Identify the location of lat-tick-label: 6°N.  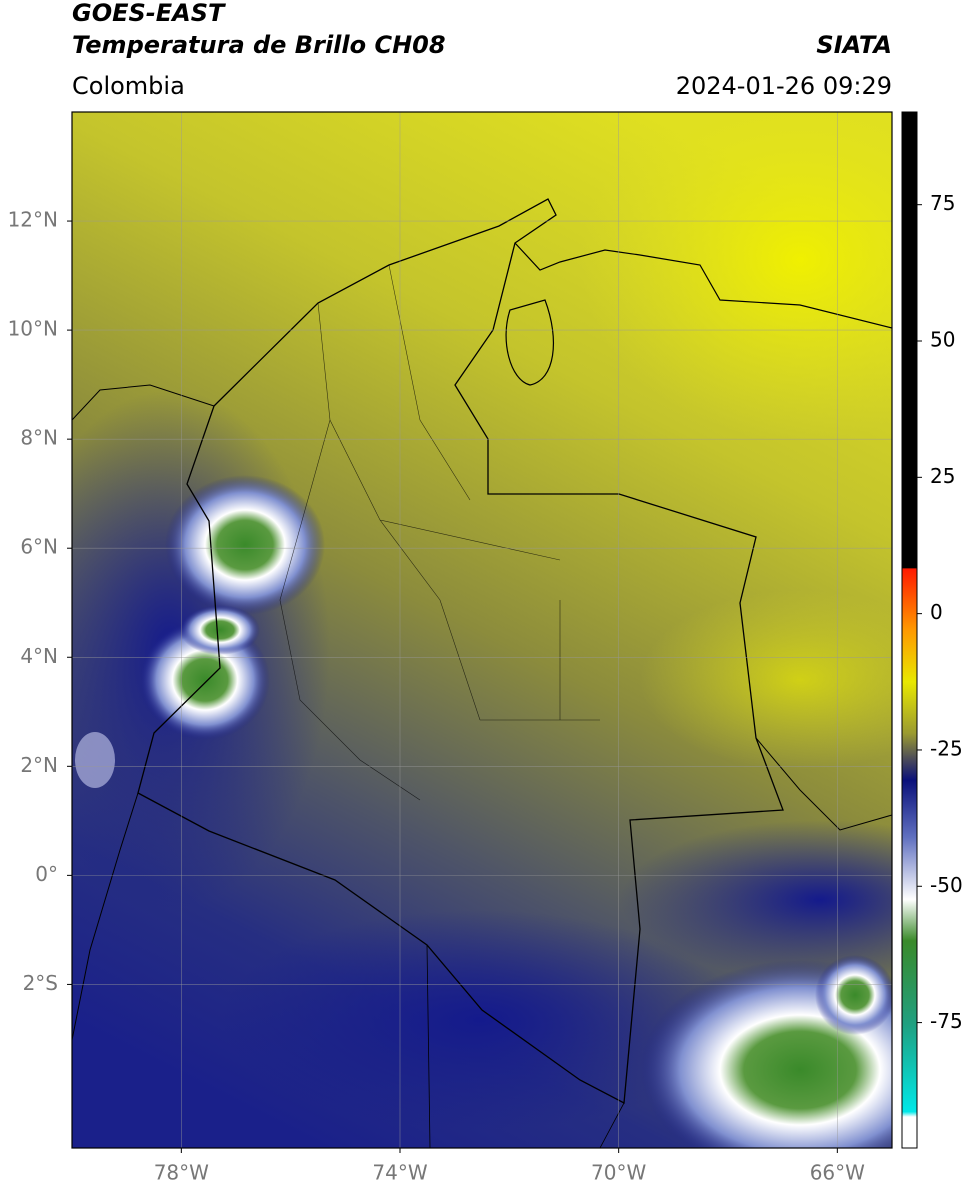
(39, 547).